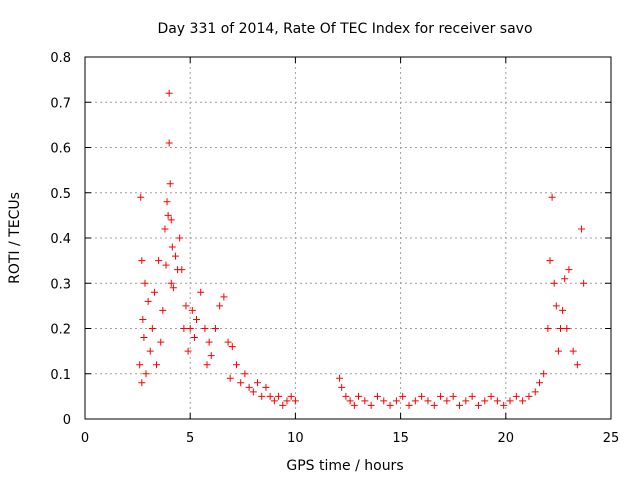  I want to click on y-tick-label: 0.6, so click(60, 149).